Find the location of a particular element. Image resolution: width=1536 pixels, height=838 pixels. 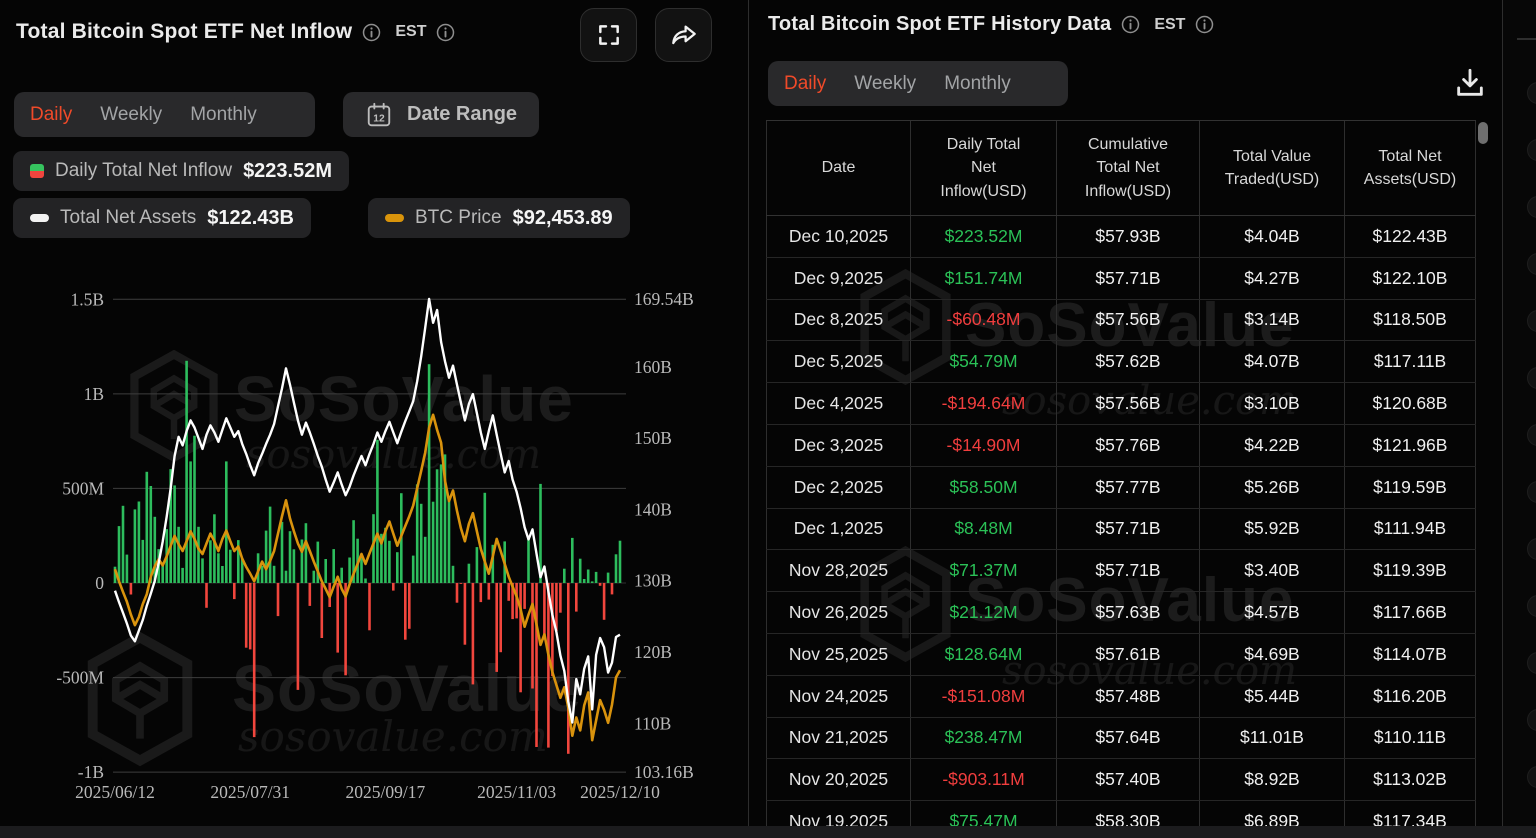

cumulative-inflow-cell: $57.56B is located at coordinates (1128, 403).